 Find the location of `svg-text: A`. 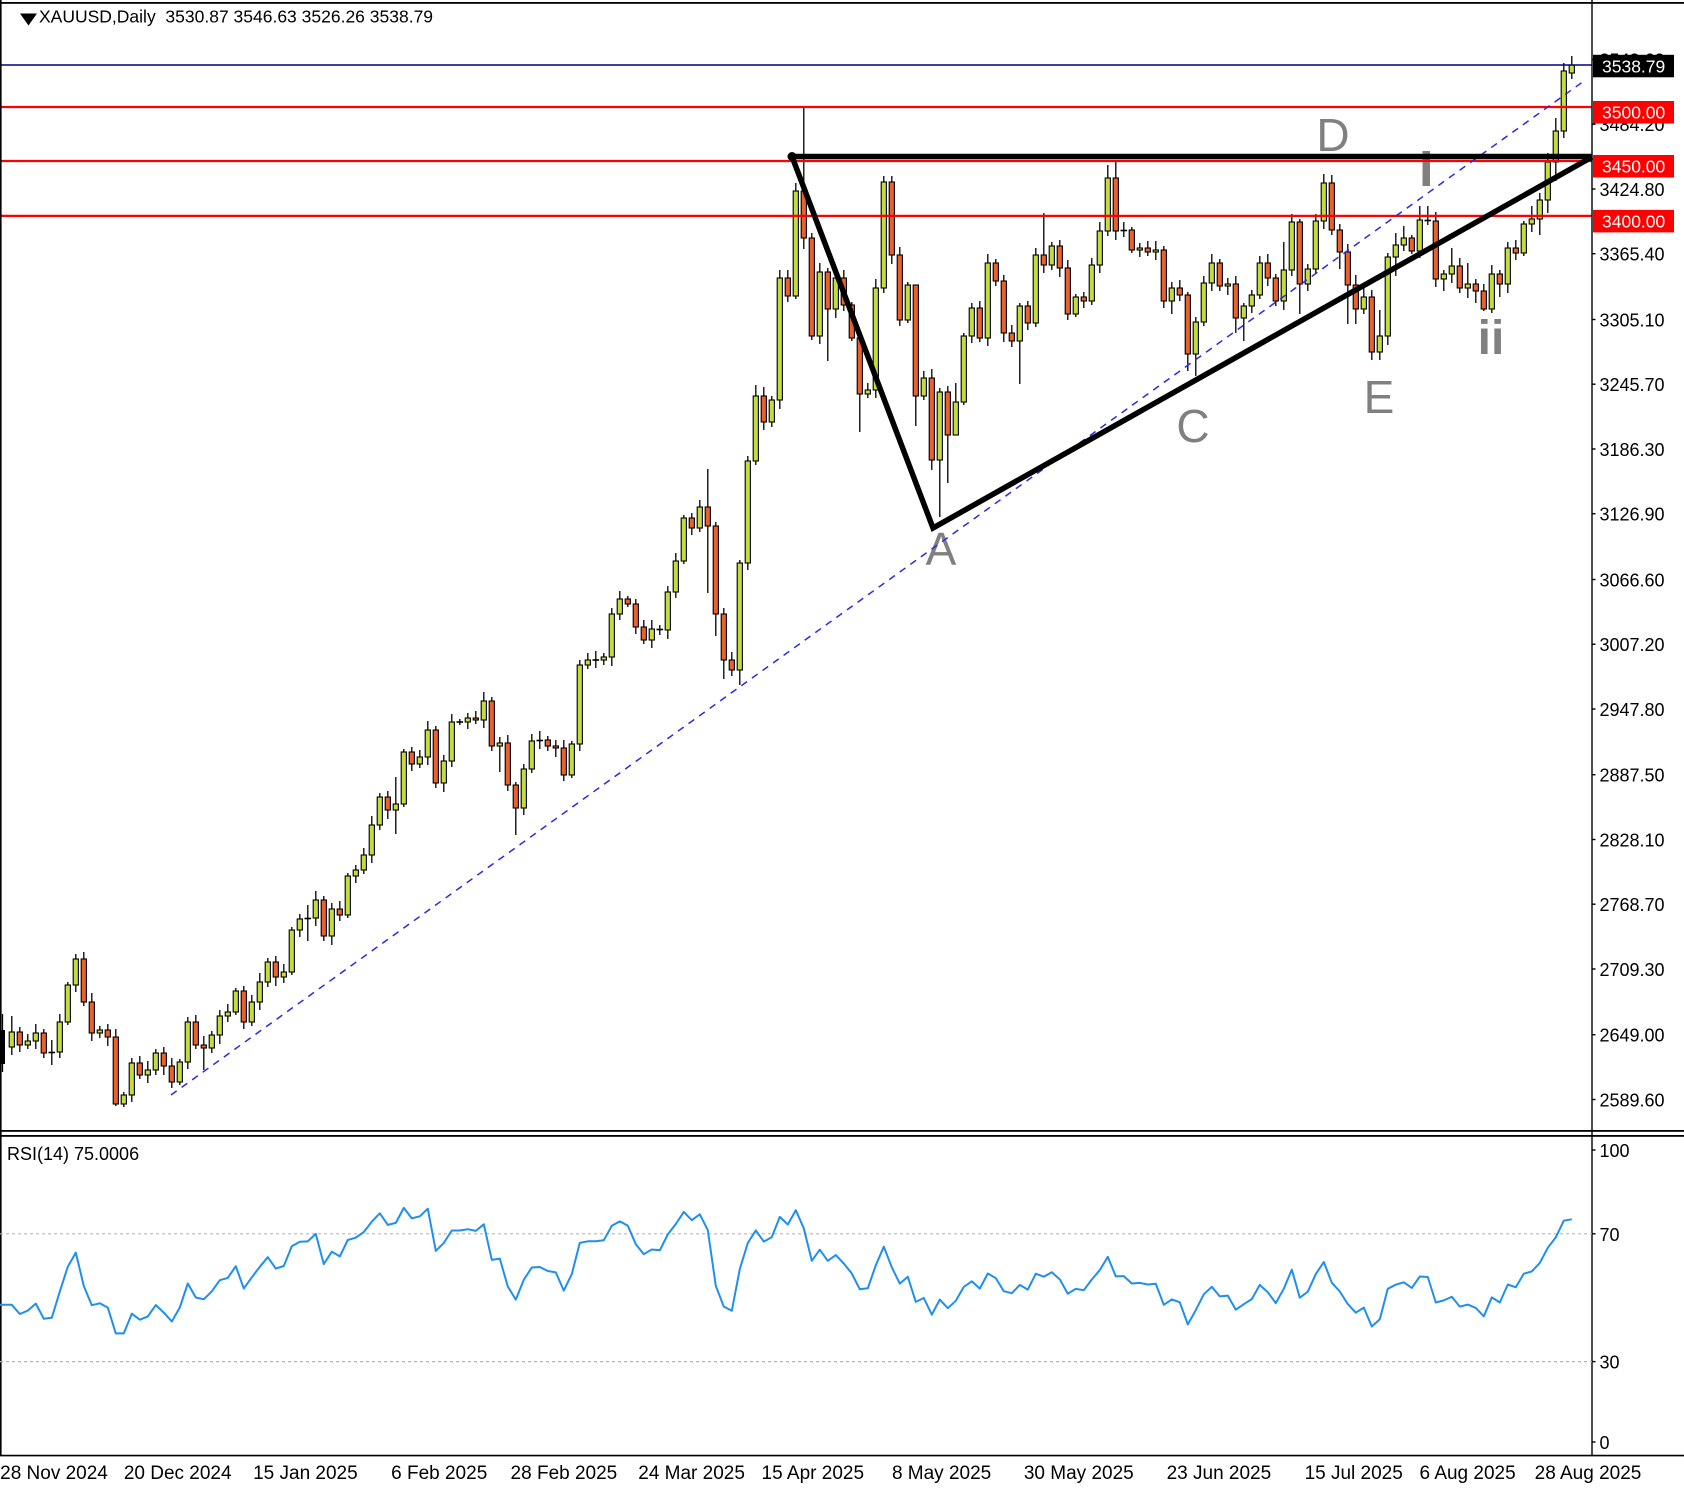

svg-text: A is located at coordinates (941, 549).